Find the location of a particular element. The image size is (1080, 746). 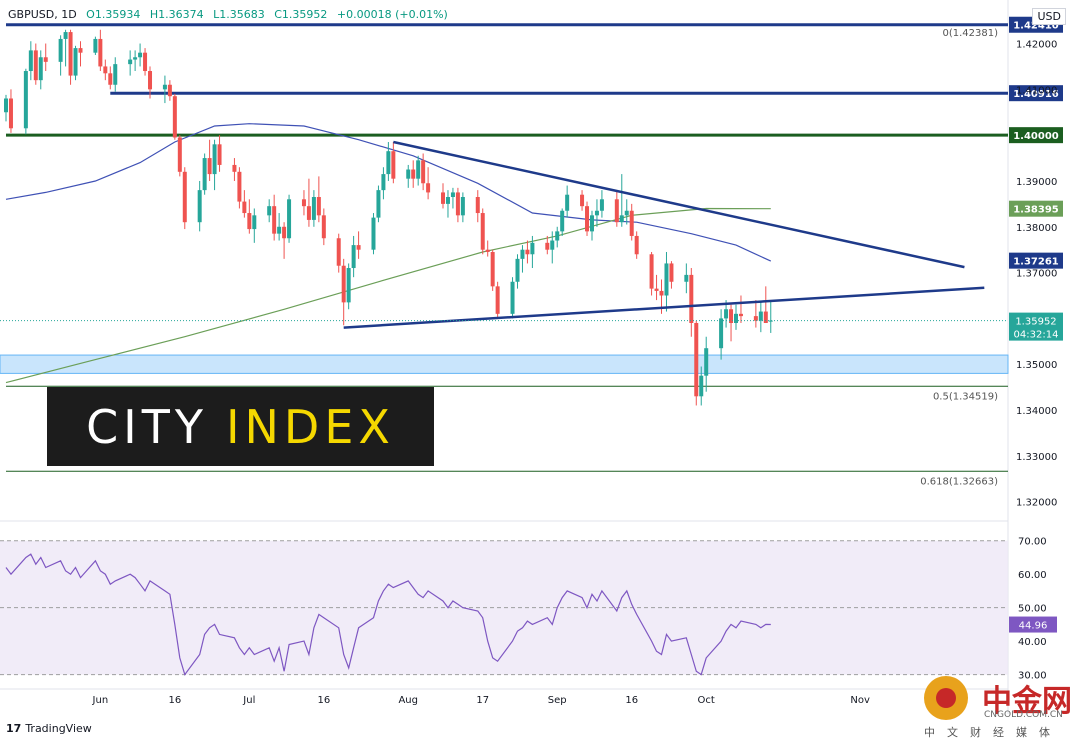

fib-level-label: 0.5(1.34519) is located at coordinates (965, 396).